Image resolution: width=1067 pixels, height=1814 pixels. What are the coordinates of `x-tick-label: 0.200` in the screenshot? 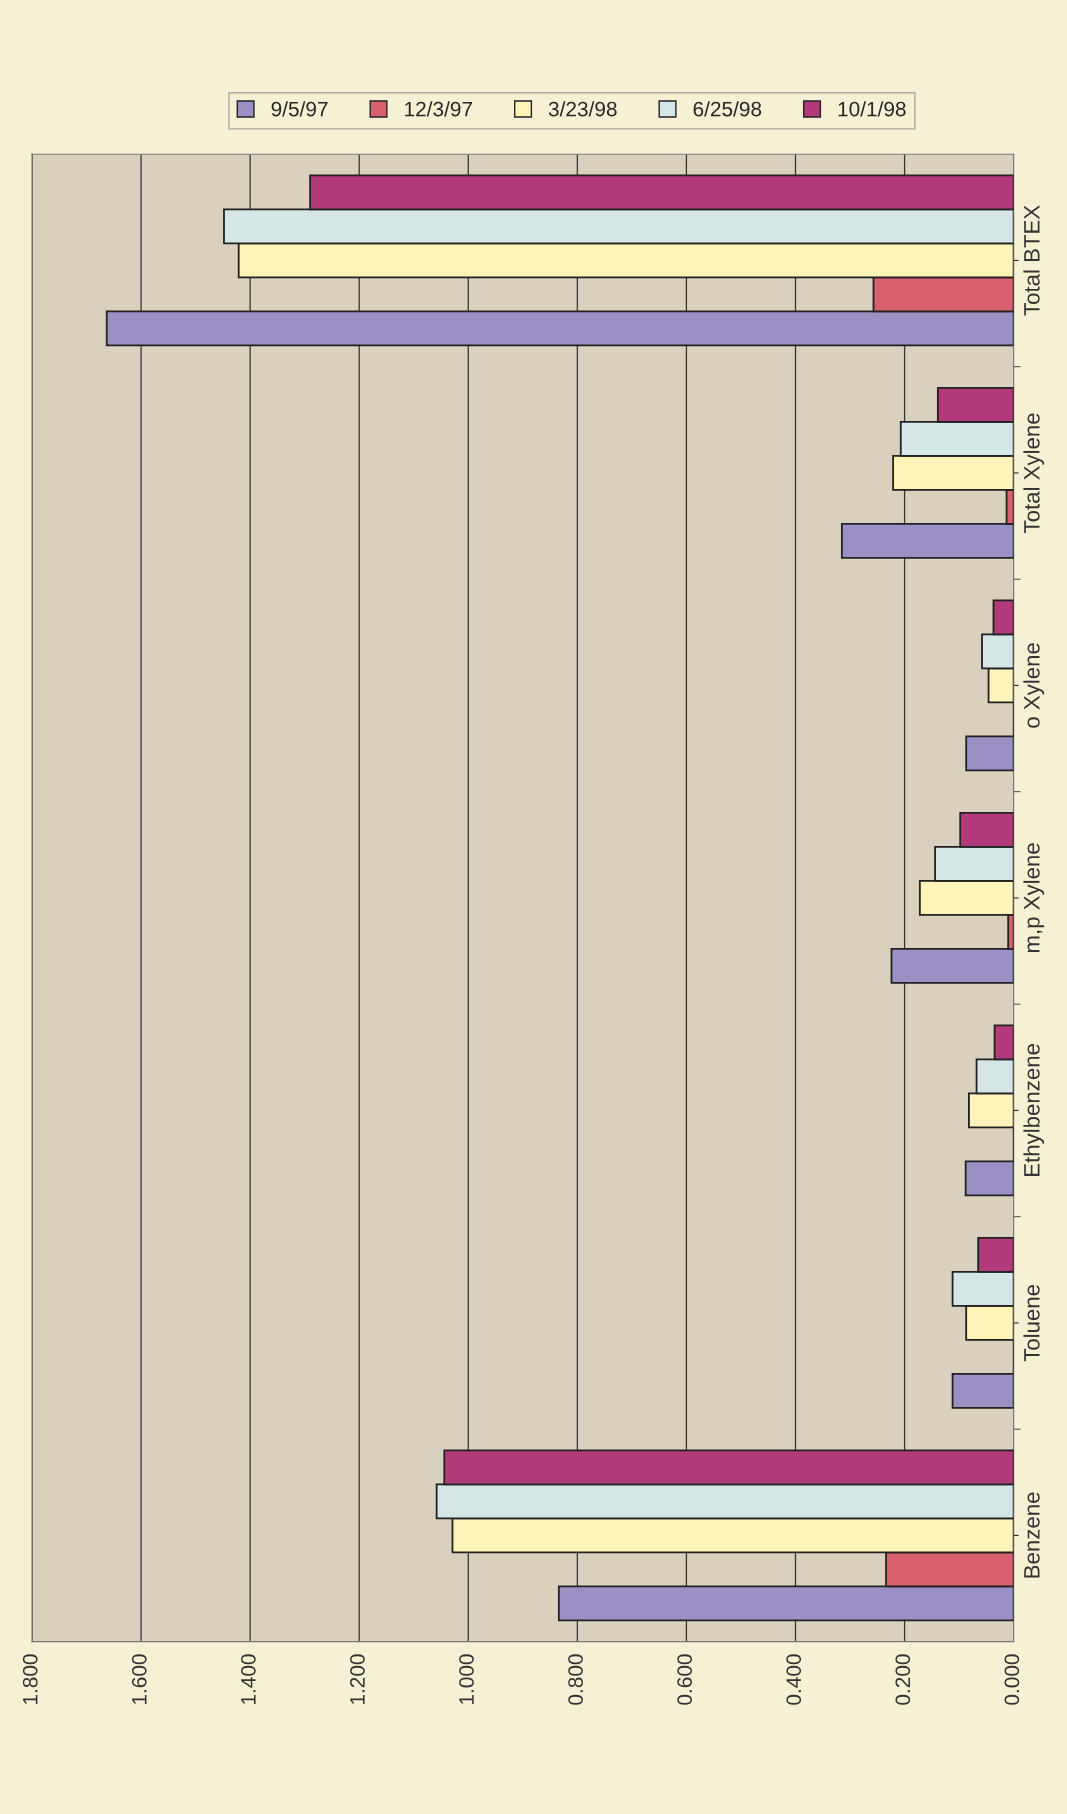 It's located at (903, 1679).